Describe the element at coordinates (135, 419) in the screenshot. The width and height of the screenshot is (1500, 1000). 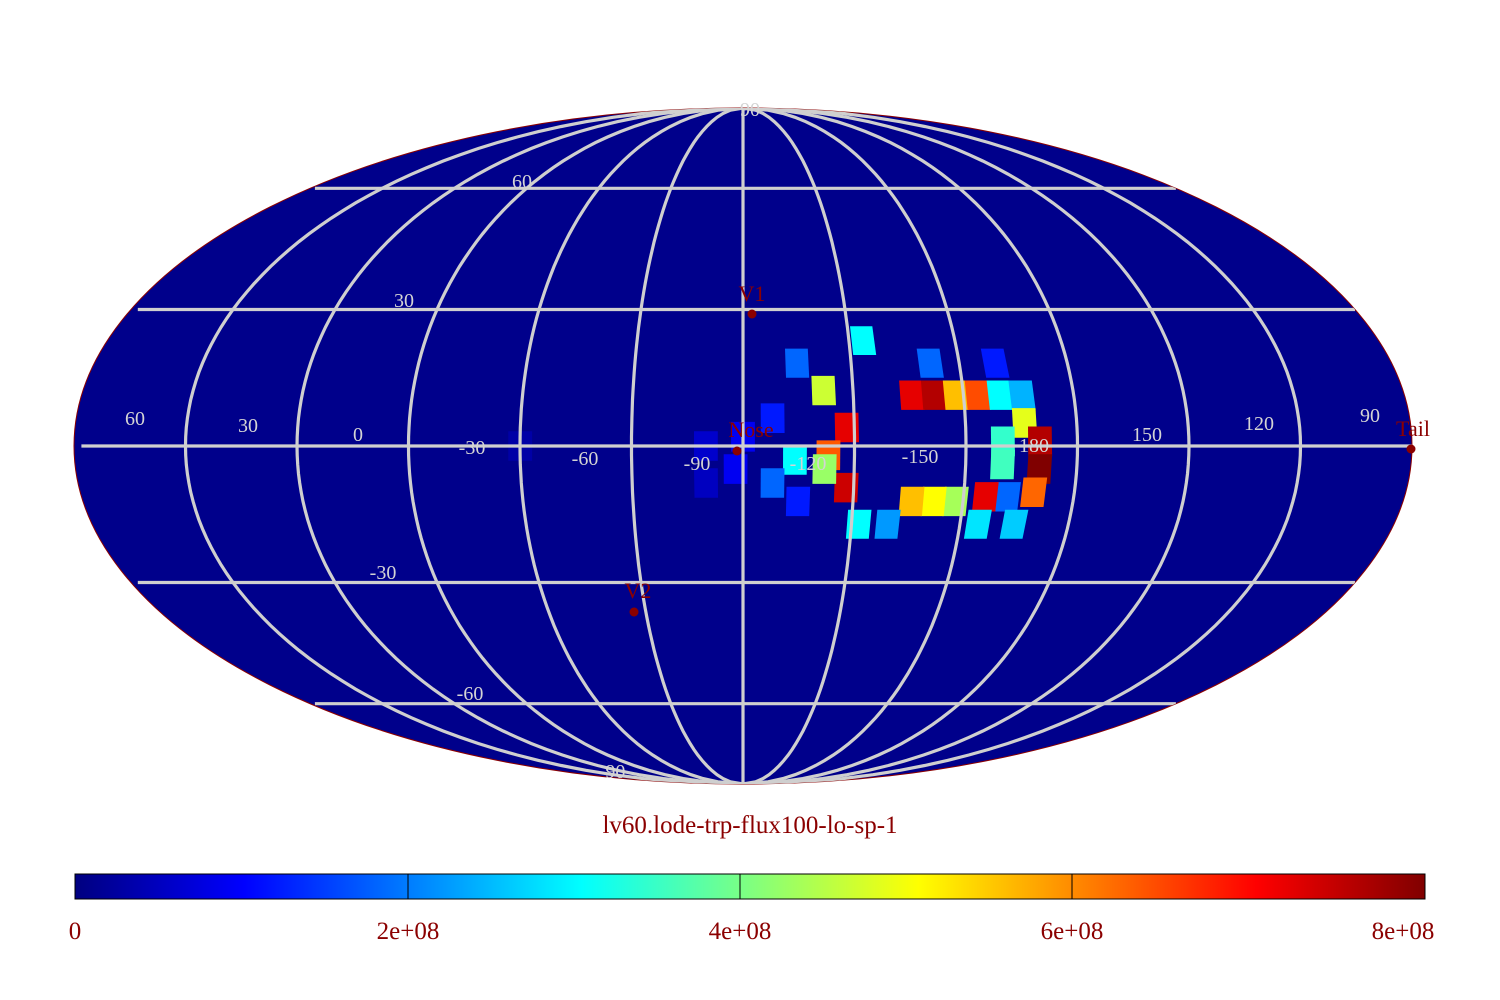
I see `longitude-label: 60` at that location.